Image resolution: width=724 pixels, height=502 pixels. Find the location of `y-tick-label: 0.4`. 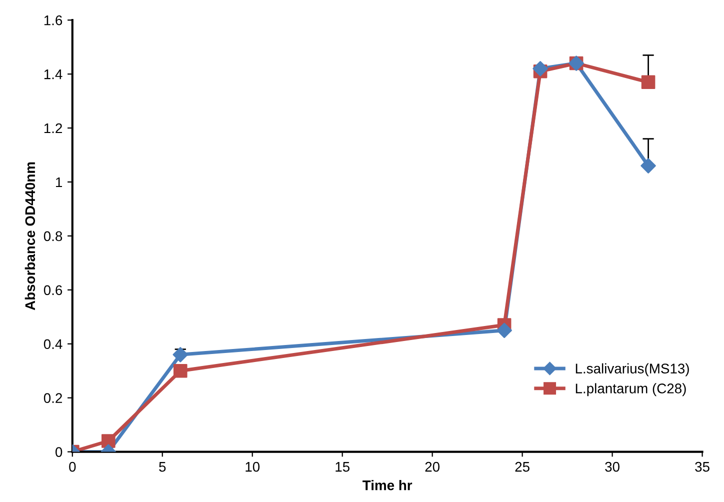

y-tick-label: 0.4 is located at coordinates (53, 344).